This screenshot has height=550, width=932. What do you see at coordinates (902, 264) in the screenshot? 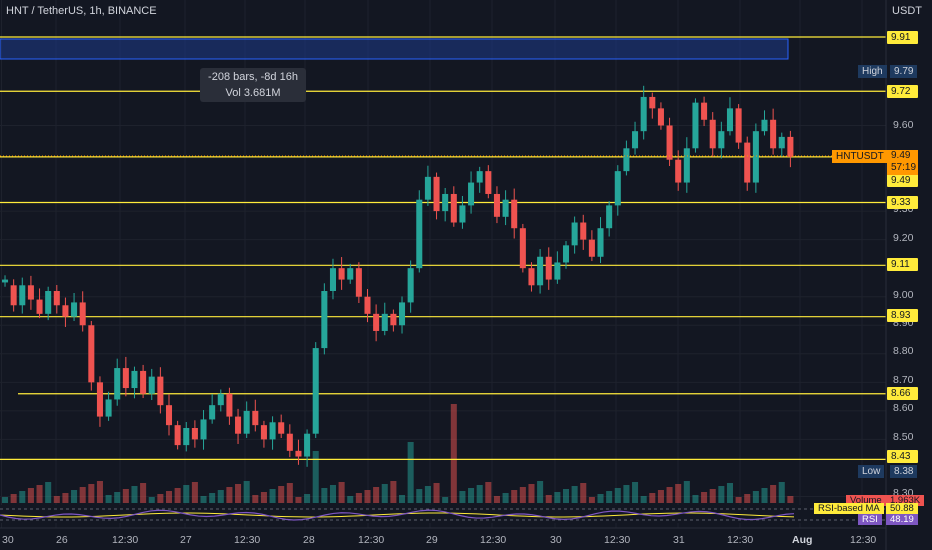
I see `level-tag-9-11: 9.11` at bounding box center [902, 264].